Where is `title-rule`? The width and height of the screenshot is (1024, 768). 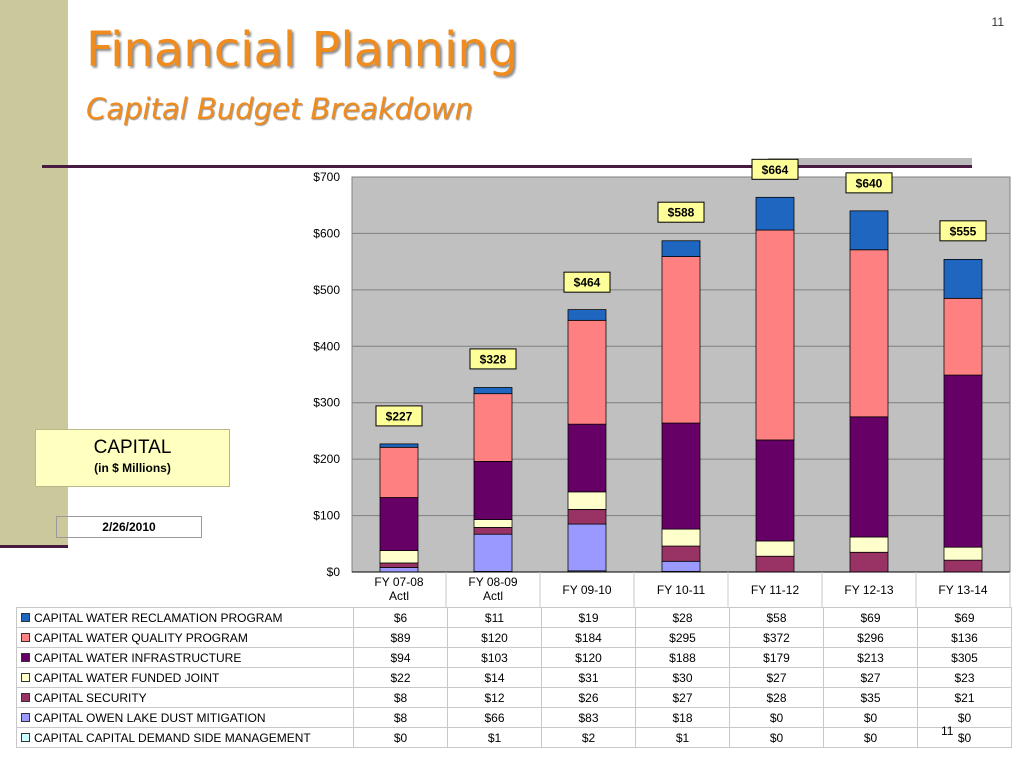
title-rule is located at coordinates (507, 166).